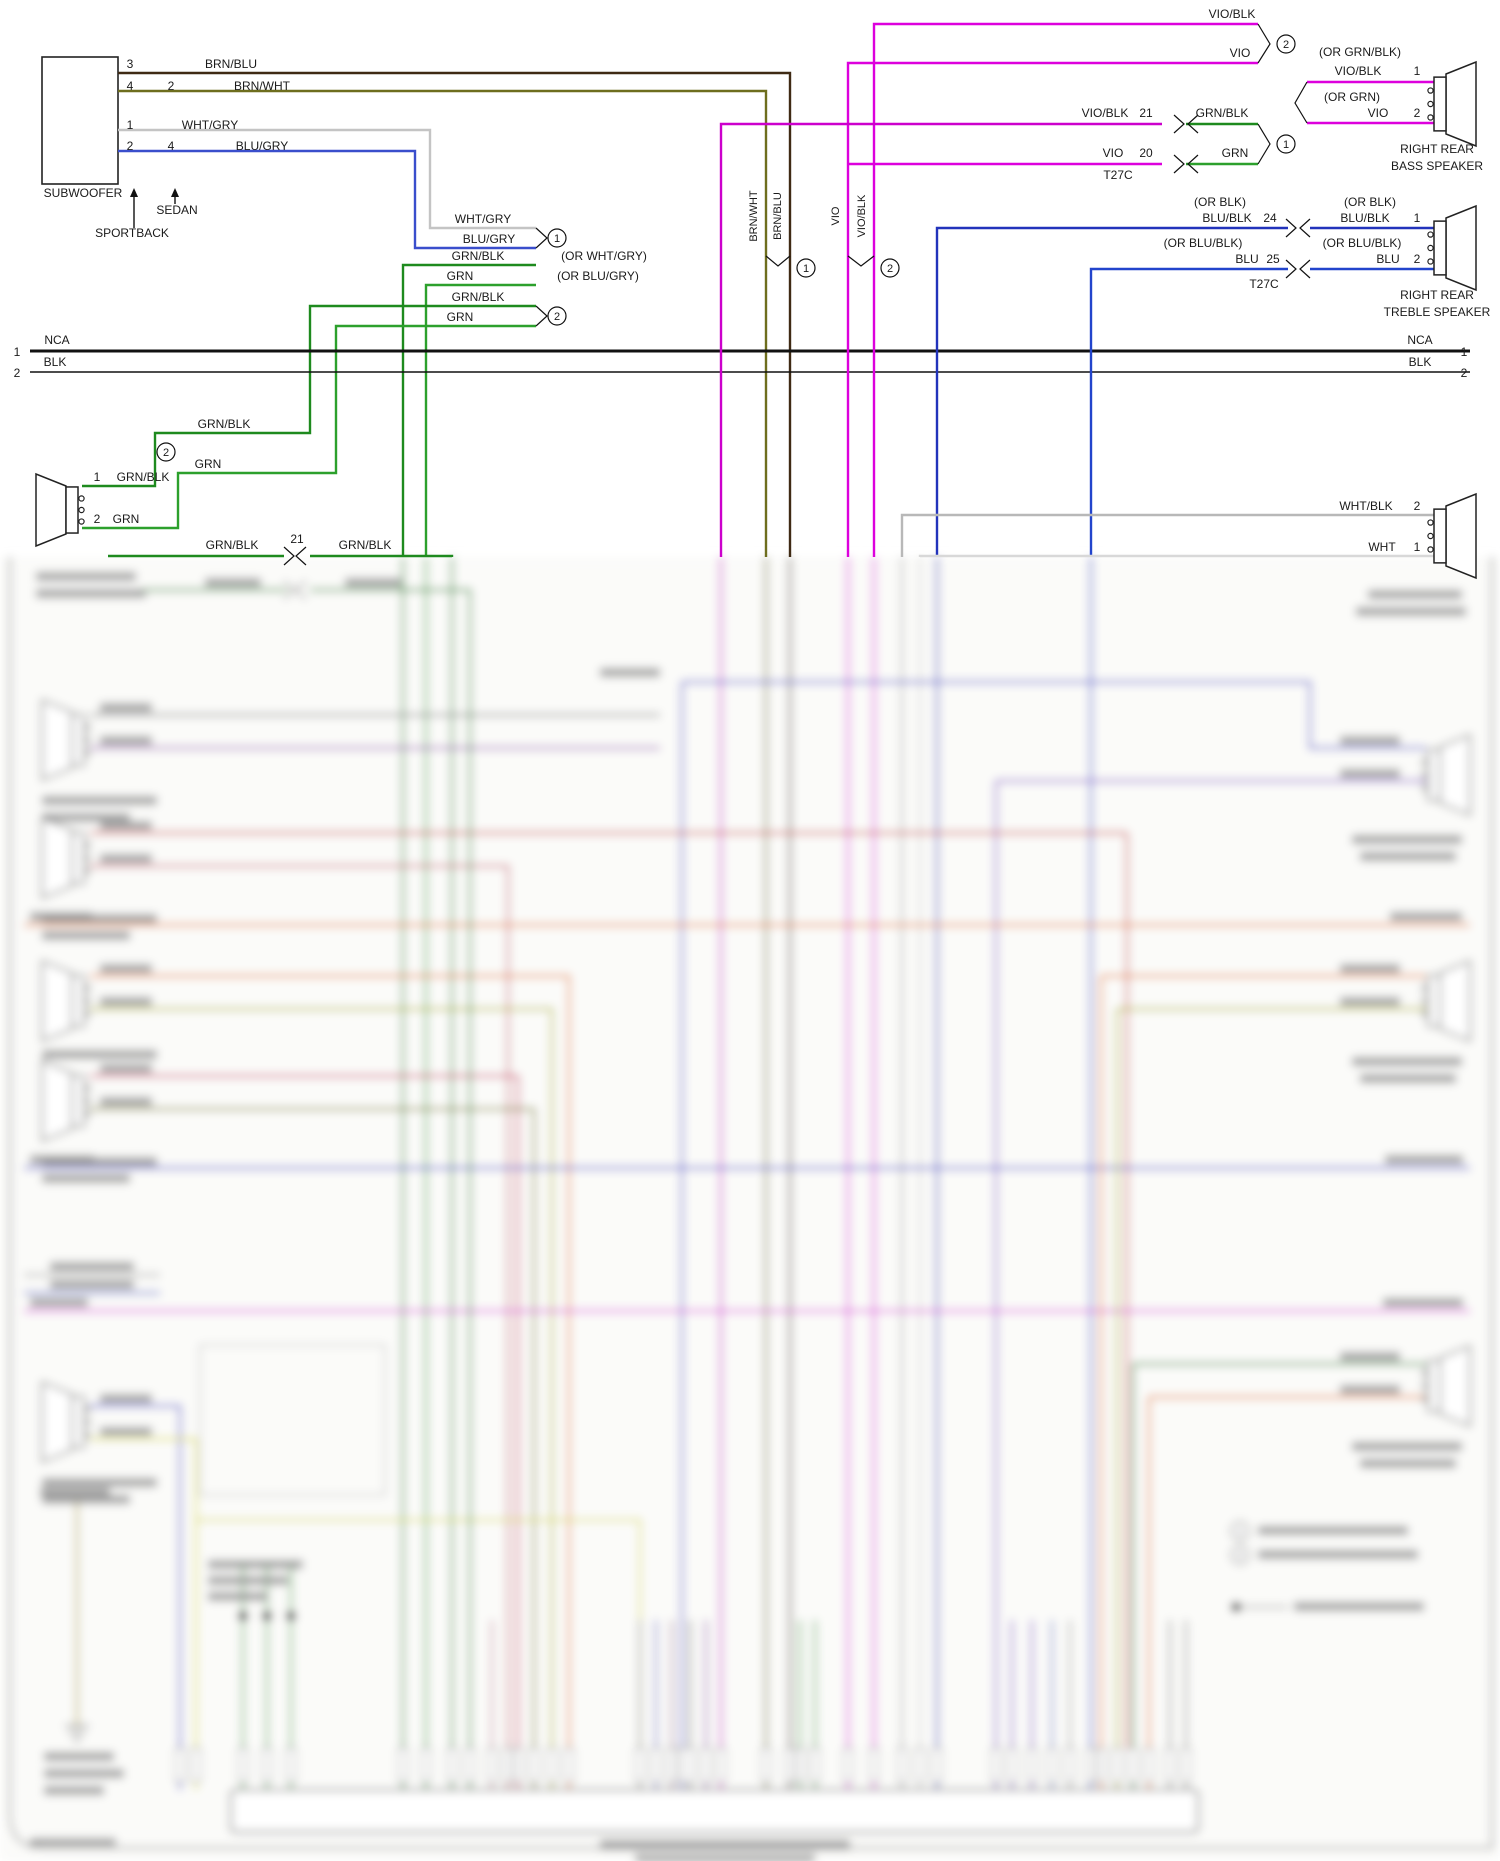 The height and width of the screenshot is (1861, 1500). Describe the element at coordinates (604, 256) in the screenshot. I see `wire-label: (OR WHT/GRY)` at that location.